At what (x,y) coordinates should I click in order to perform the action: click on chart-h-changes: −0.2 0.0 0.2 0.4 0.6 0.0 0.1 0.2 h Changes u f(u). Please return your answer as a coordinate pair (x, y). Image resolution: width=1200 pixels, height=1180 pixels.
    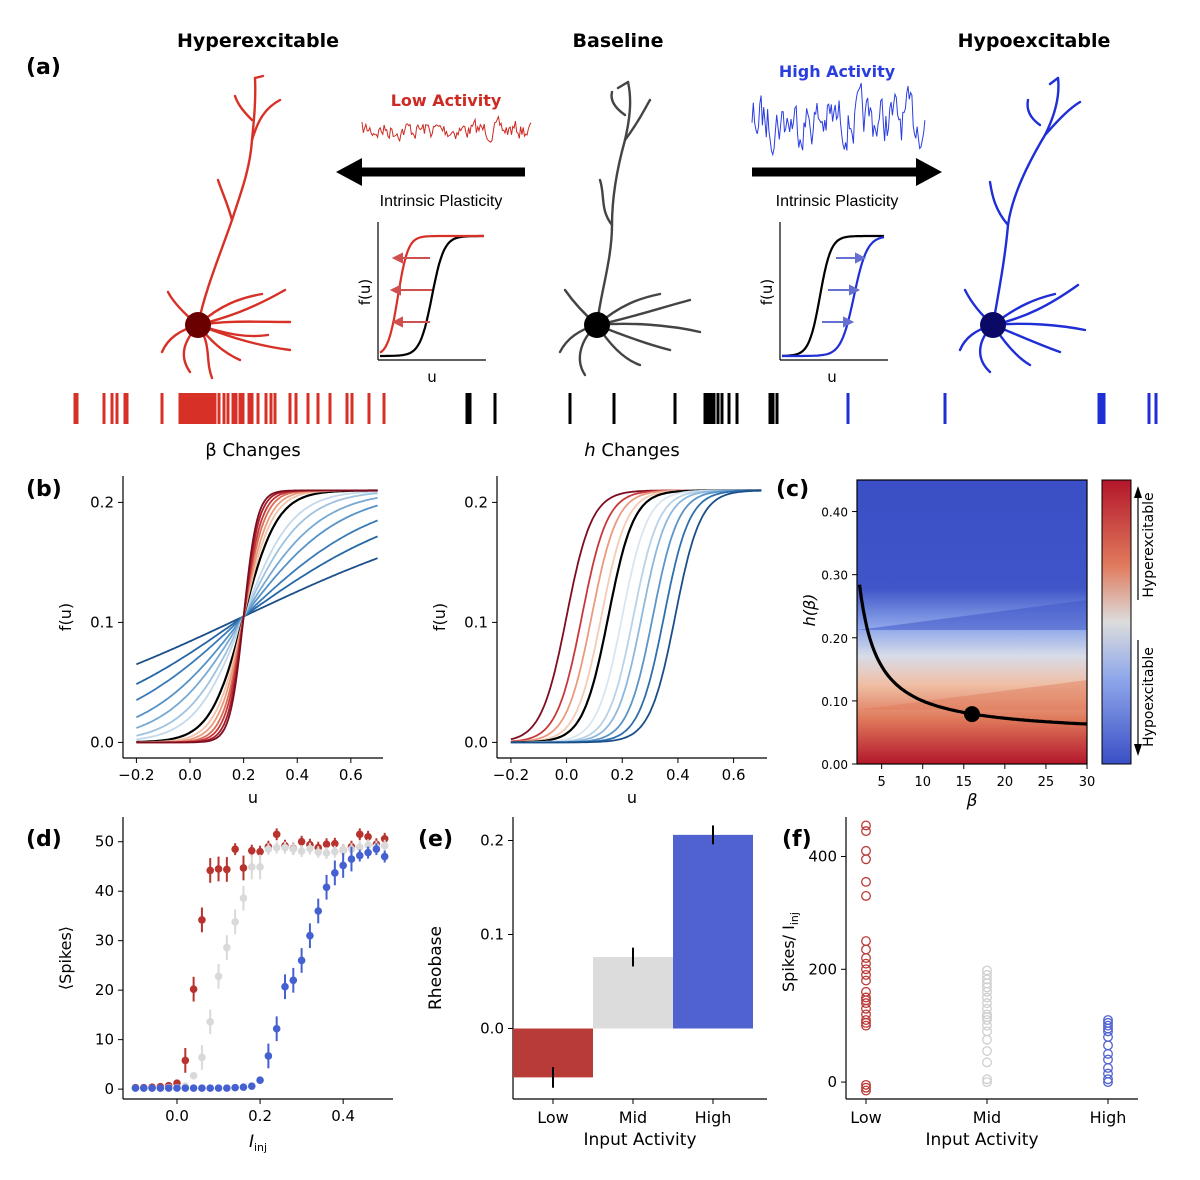
    Looking at the image, I should click on (598, 623).